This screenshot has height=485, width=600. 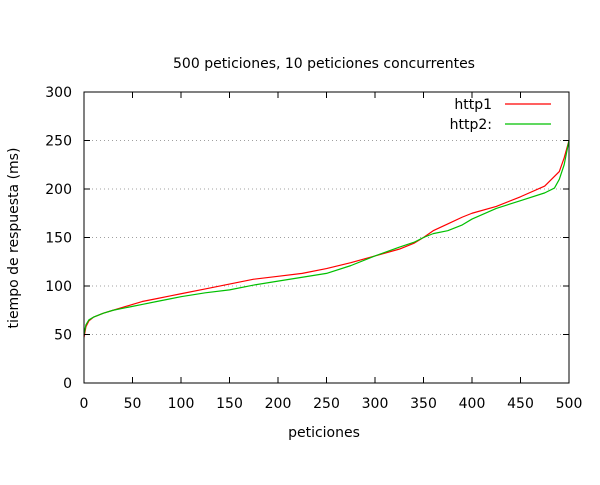 What do you see at coordinates (63, 336) in the screenshot?
I see `y-tick-label: 50` at bounding box center [63, 336].